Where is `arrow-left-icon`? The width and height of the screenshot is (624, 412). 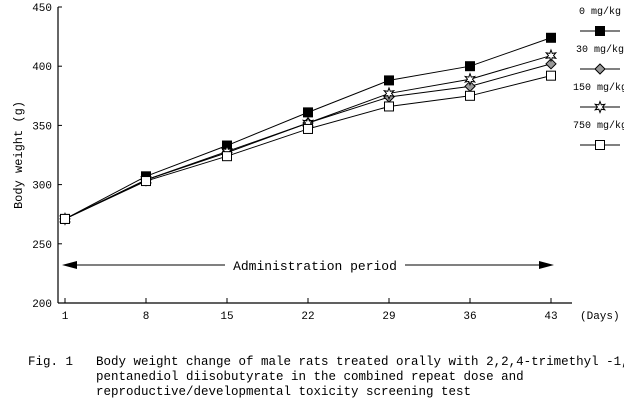 arrow-left-icon is located at coordinates (69, 265).